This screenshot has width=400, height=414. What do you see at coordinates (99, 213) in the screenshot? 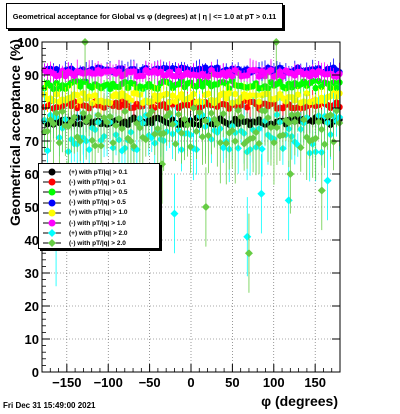
I see `legend-entry: (+) with pT/|q| > 1.0` at bounding box center [99, 213].